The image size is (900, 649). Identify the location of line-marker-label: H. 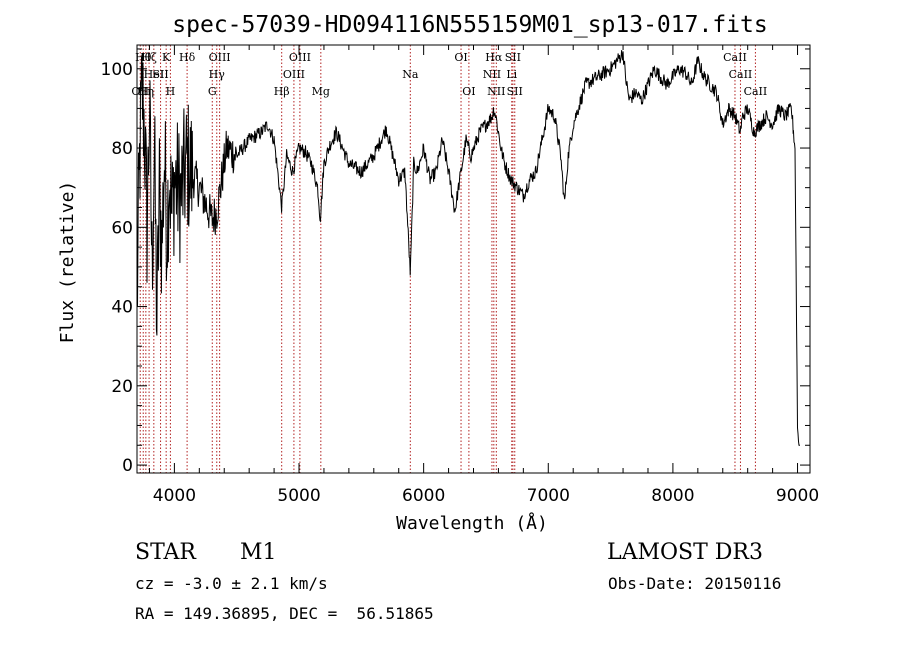
(171, 91).